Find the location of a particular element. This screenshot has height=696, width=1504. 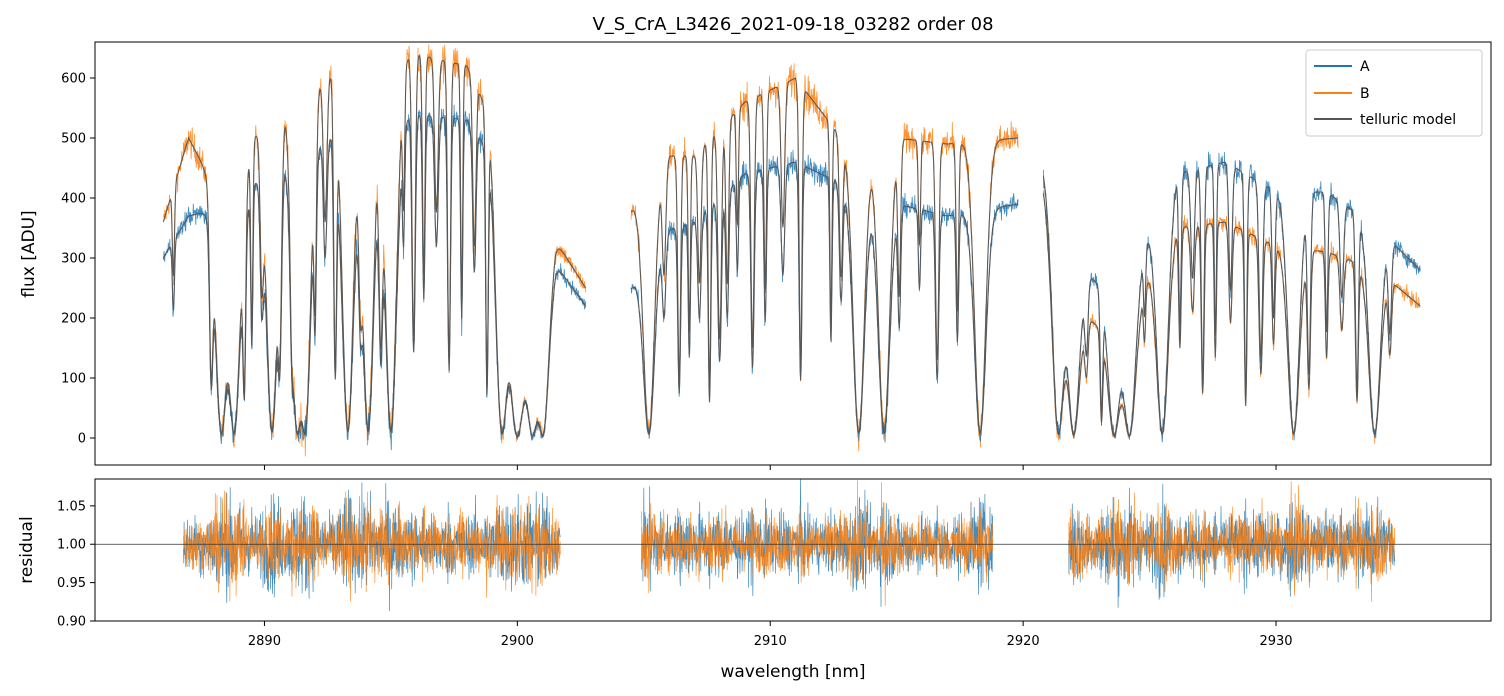

residual-xtick-label: 2930 is located at coordinates (1275, 641).